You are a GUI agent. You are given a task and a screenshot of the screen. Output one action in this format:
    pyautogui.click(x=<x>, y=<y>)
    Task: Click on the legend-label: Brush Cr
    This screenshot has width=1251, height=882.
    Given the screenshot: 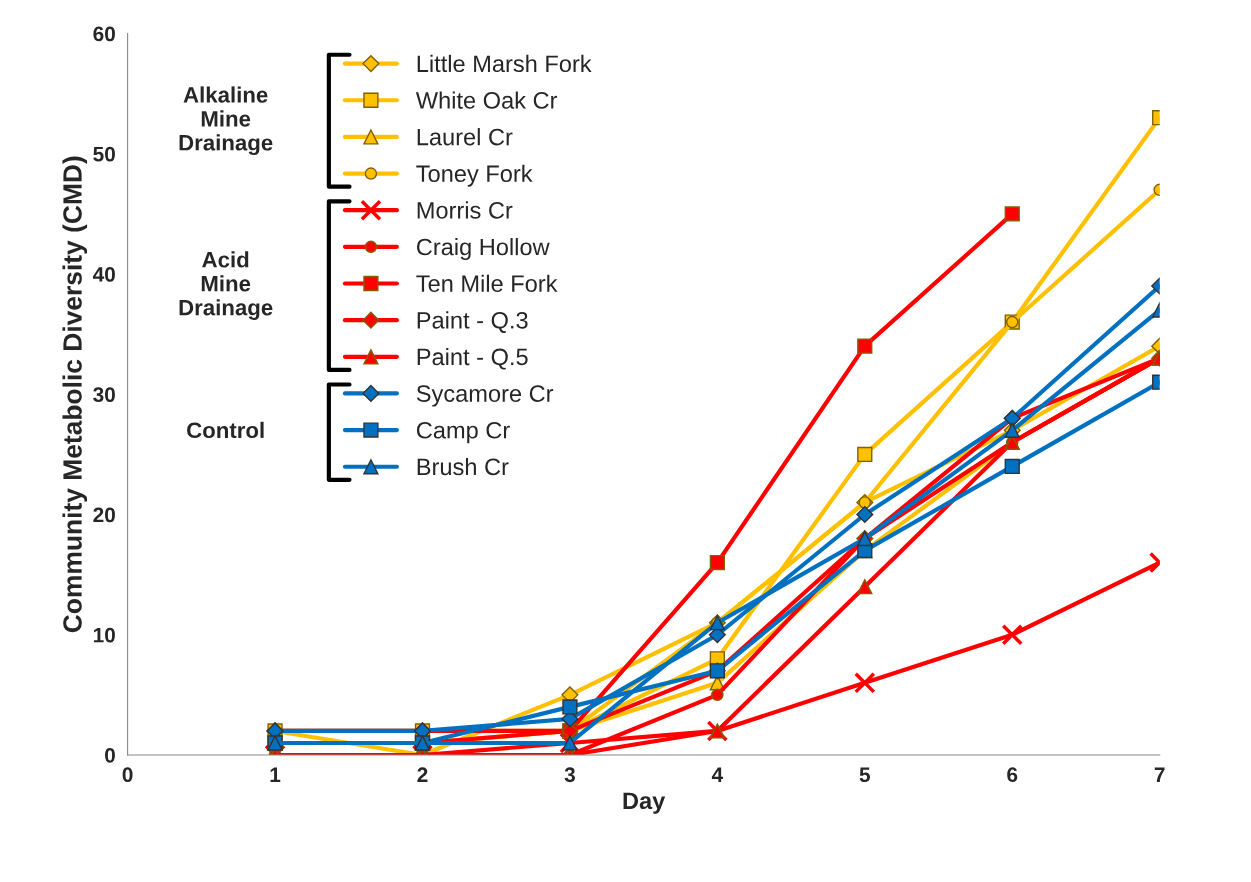 What is the action you would take?
    pyautogui.click(x=463, y=466)
    